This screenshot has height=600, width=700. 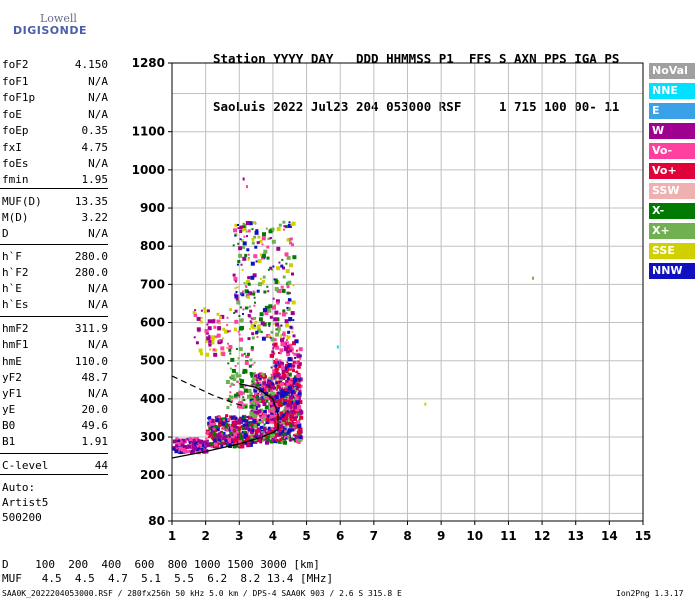 What do you see at coordinates (148, 170) in the screenshot?
I see `y-tick-label: 1000` at bounding box center [148, 170].